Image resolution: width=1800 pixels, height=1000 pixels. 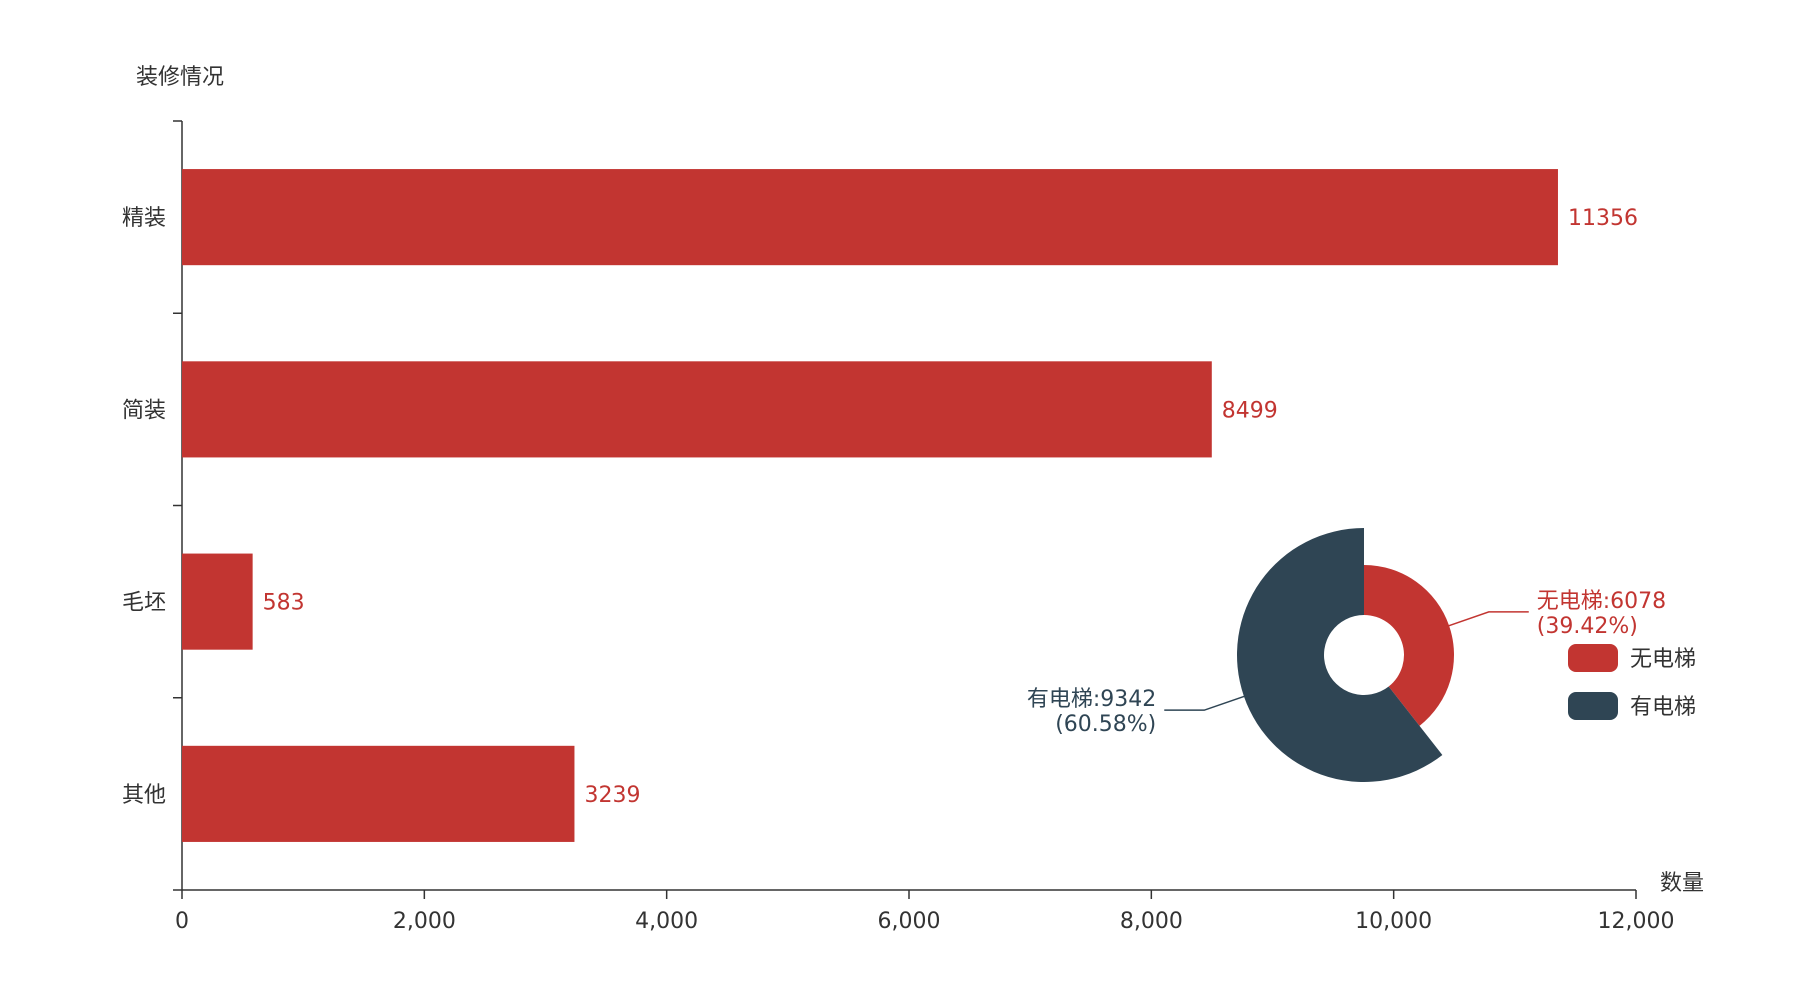 I want to click on x-tick-label: 12,000, so click(x=1636, y=921).